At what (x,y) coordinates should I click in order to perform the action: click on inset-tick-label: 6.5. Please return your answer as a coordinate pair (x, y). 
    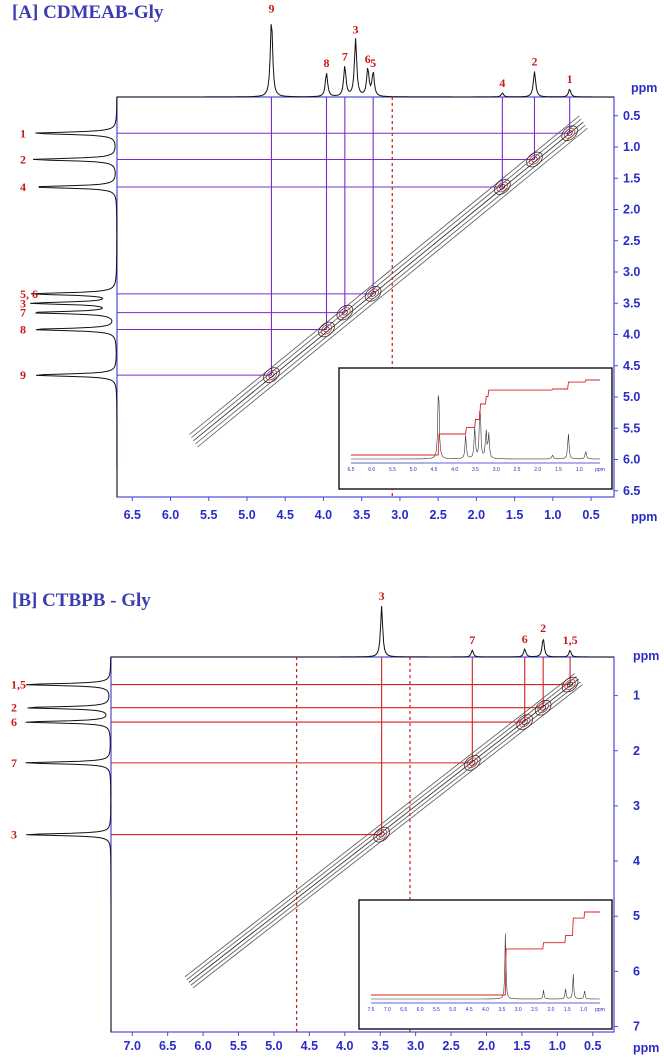
    Looking at the image, I should click on (351, 470).